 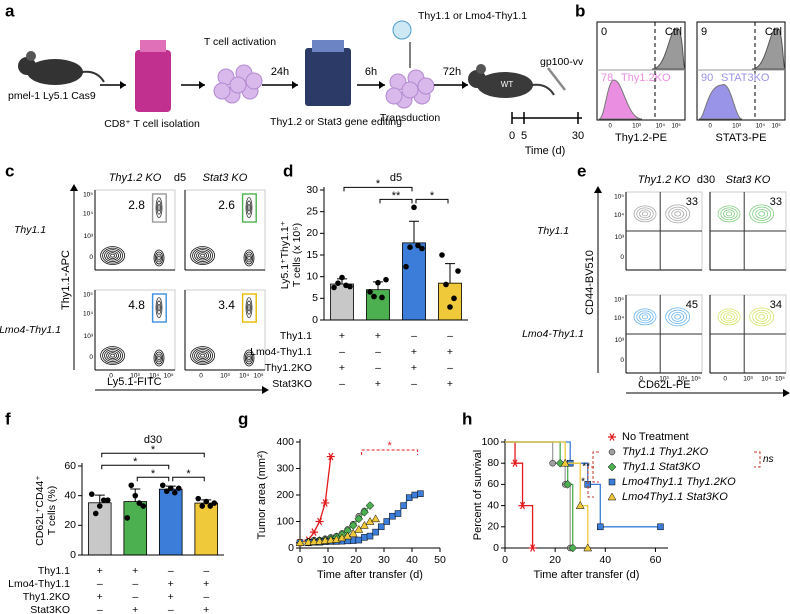 I want to click on condition-label: Thy1.1, so click(x=54, y=571).